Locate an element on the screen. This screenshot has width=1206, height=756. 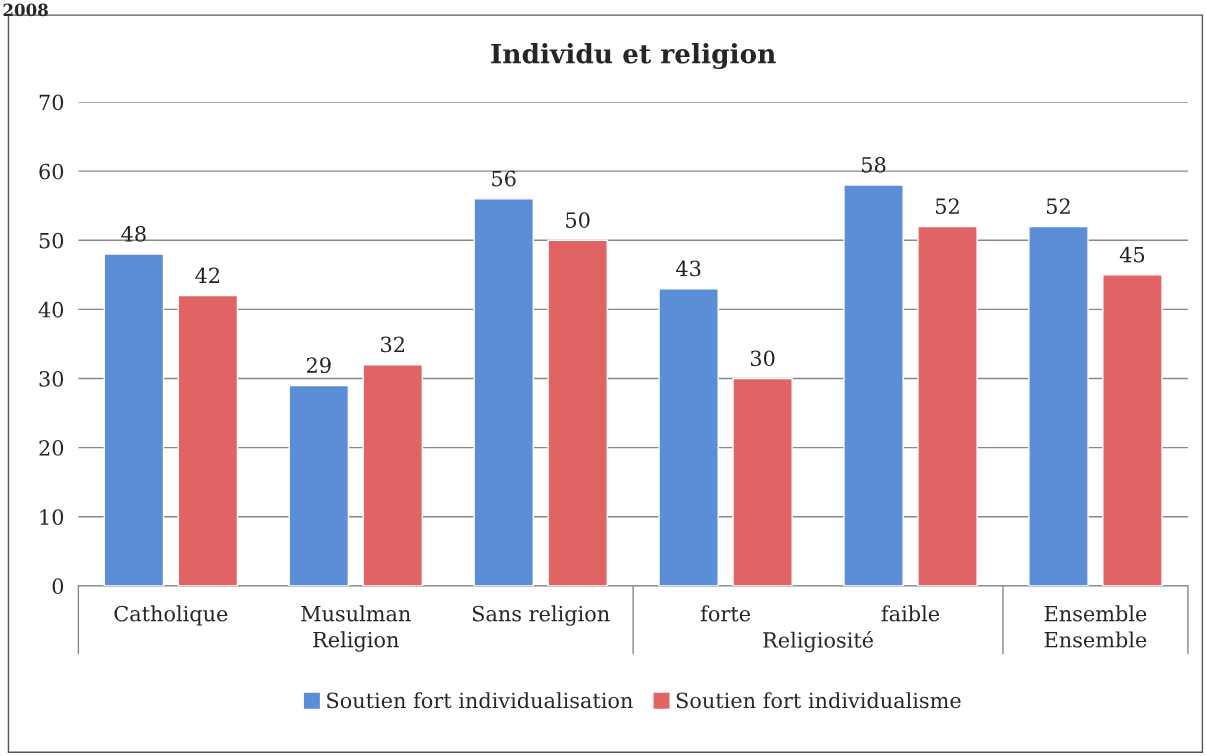
x-tick-label: Ensemble is located at coordinates (1095, 613).